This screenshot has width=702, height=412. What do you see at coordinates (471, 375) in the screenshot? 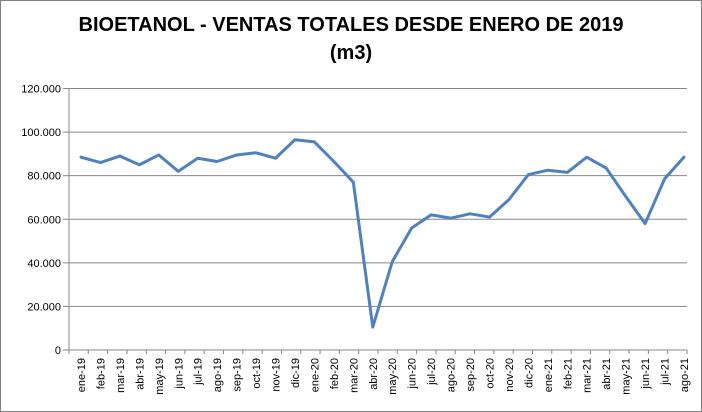
I see `x-tick-label: sep-20` at bounding box center [471, 375].